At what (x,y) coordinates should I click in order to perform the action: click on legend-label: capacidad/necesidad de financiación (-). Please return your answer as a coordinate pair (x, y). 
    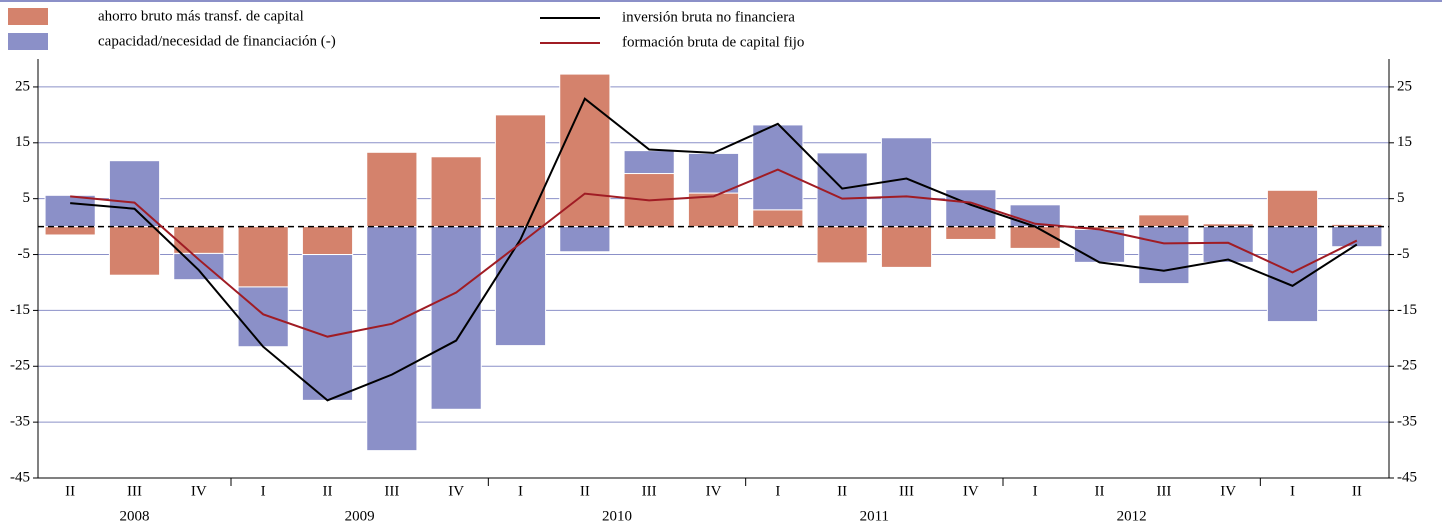
    Looking at the image, I should click on (217, 41).